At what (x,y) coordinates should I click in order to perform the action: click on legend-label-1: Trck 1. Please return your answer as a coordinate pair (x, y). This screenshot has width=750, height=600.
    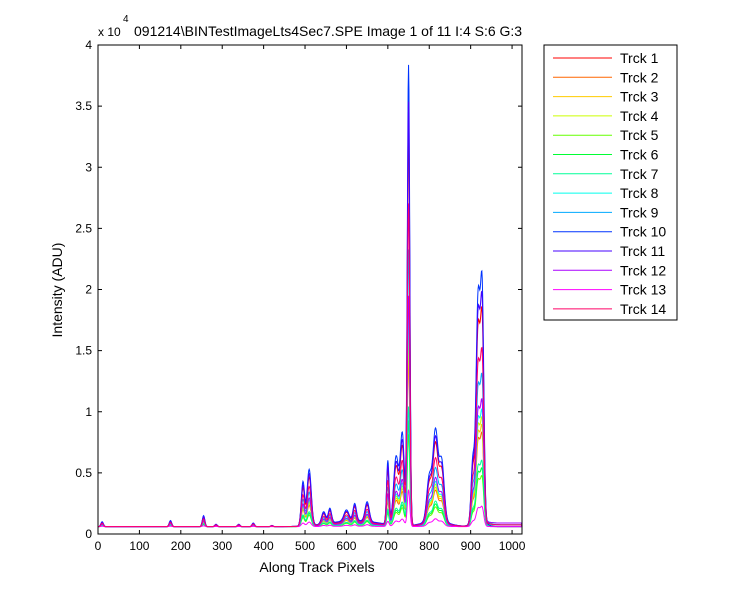
    Looking at the image, I should click on (639, 58).